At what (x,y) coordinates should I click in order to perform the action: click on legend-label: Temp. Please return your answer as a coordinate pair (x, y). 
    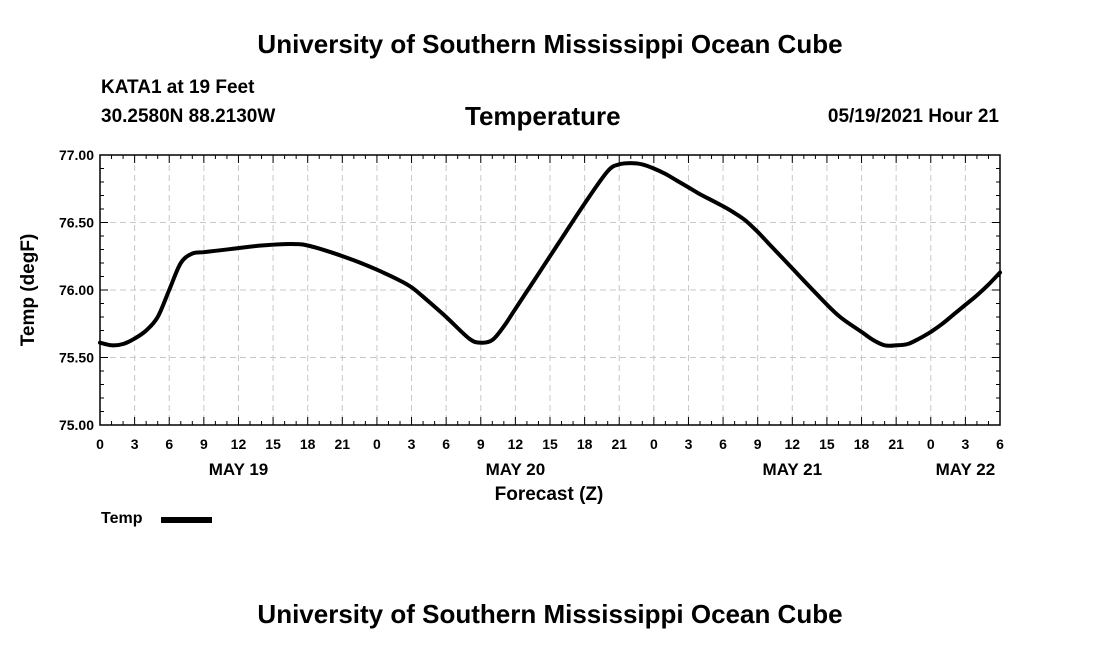
    Looking at the image, I should click on (122, 518).